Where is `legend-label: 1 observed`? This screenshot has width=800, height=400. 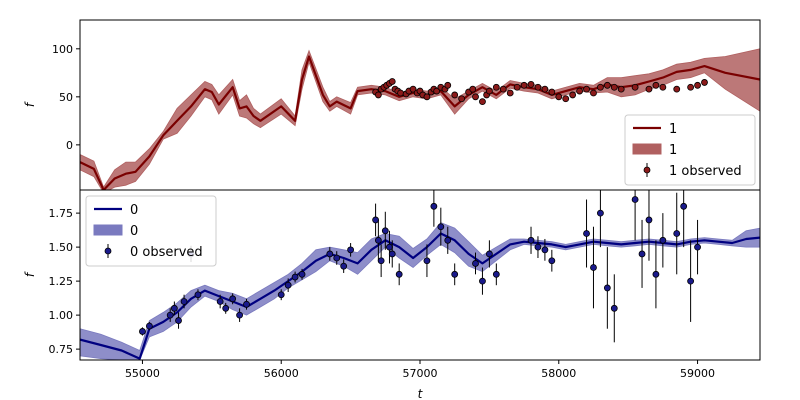
legend-label: 1 observed is located at coordinates (705, 171).